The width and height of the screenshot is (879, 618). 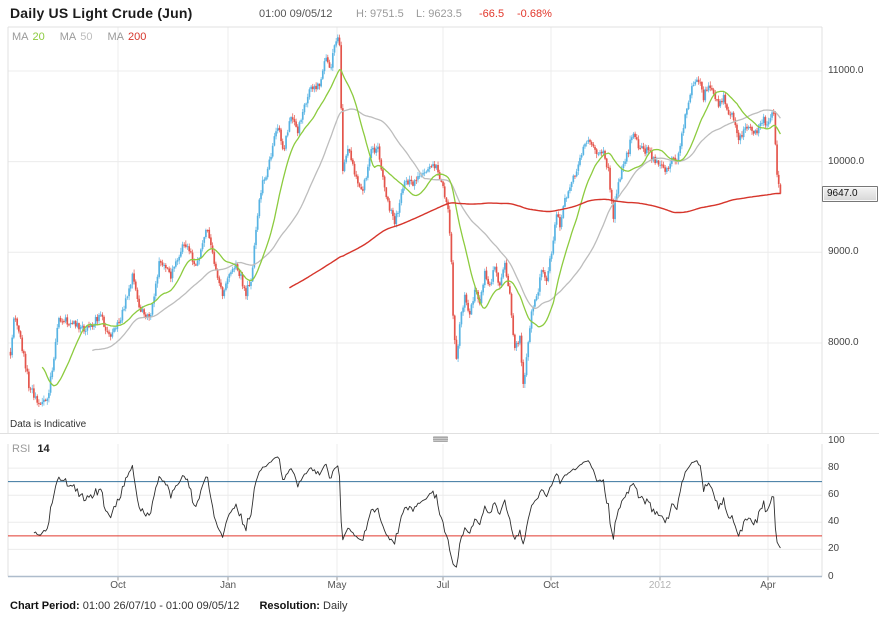 What do you see at coordinates (296, 14) in the screenshot?
I see `quote-timestamp: 01:00 09/05/12` at bounding box center [296, 14].